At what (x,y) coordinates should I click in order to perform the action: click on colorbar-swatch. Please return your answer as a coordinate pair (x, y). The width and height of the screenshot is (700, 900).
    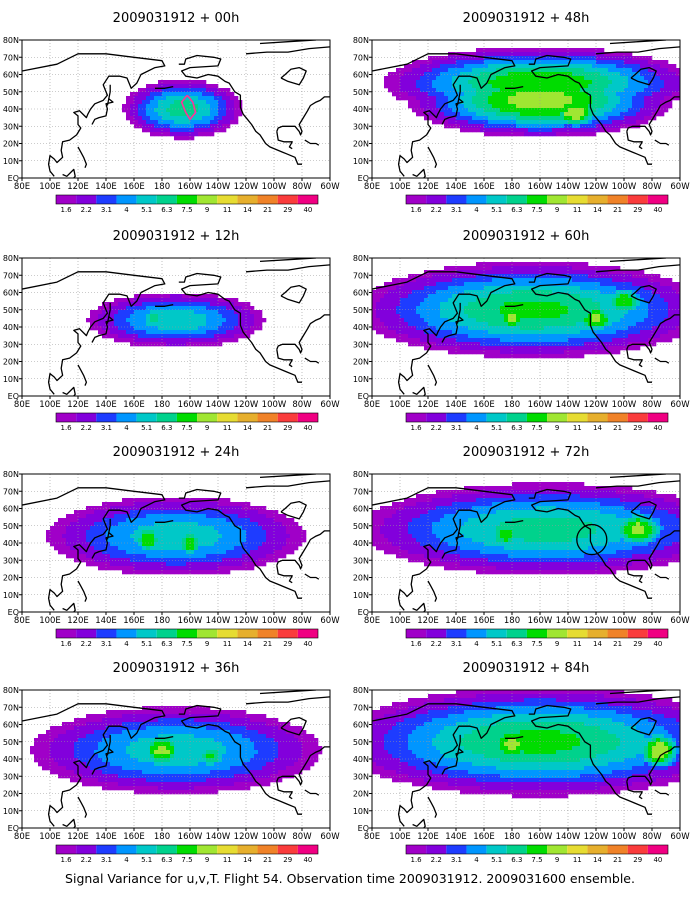
    Looking at the image, I should click on (637, 199).